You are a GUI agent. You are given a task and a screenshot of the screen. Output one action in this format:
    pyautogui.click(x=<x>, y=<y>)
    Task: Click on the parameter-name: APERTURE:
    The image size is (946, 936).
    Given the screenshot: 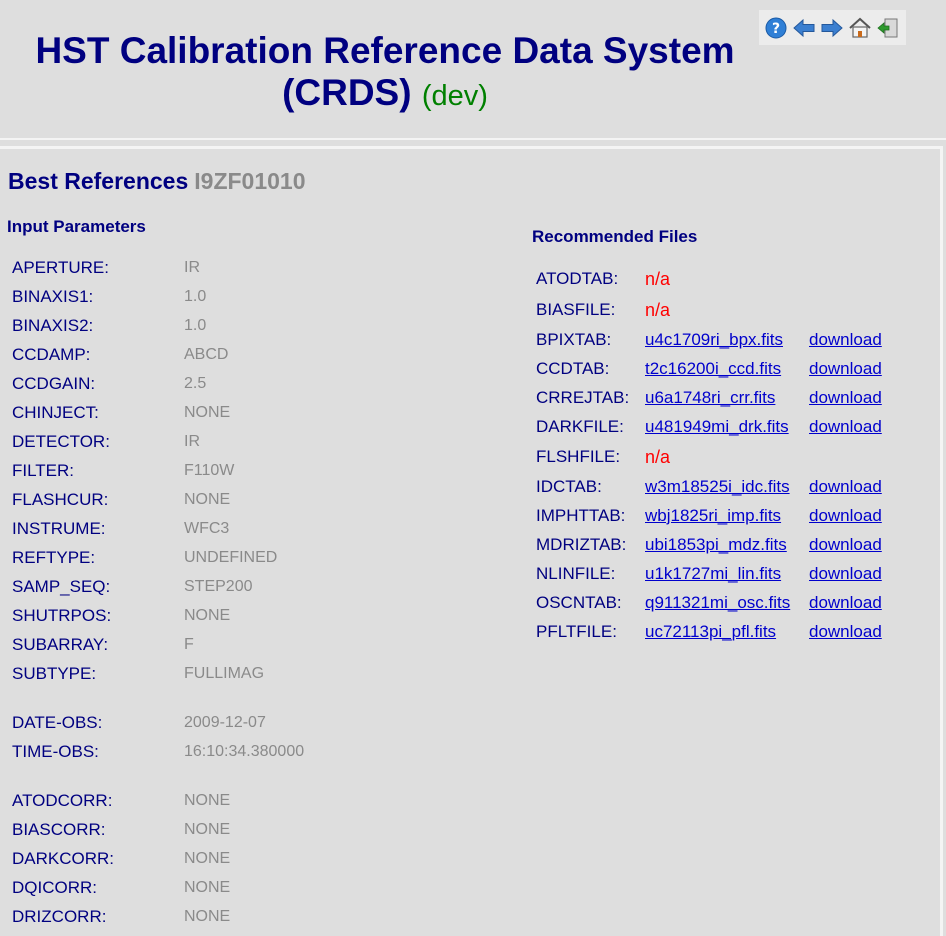 What is the action you would take?
    pyautogui.click(x=60, y=267)
    